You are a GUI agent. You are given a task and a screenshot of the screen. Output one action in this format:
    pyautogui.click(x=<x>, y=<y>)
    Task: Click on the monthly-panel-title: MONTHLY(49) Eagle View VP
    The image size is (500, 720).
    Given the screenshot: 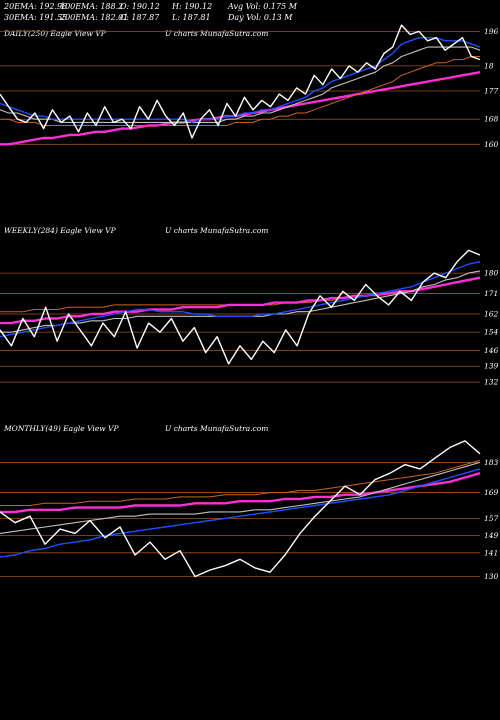 What is the action you would take?
    pyautogui.click(x=61, y=428)
    